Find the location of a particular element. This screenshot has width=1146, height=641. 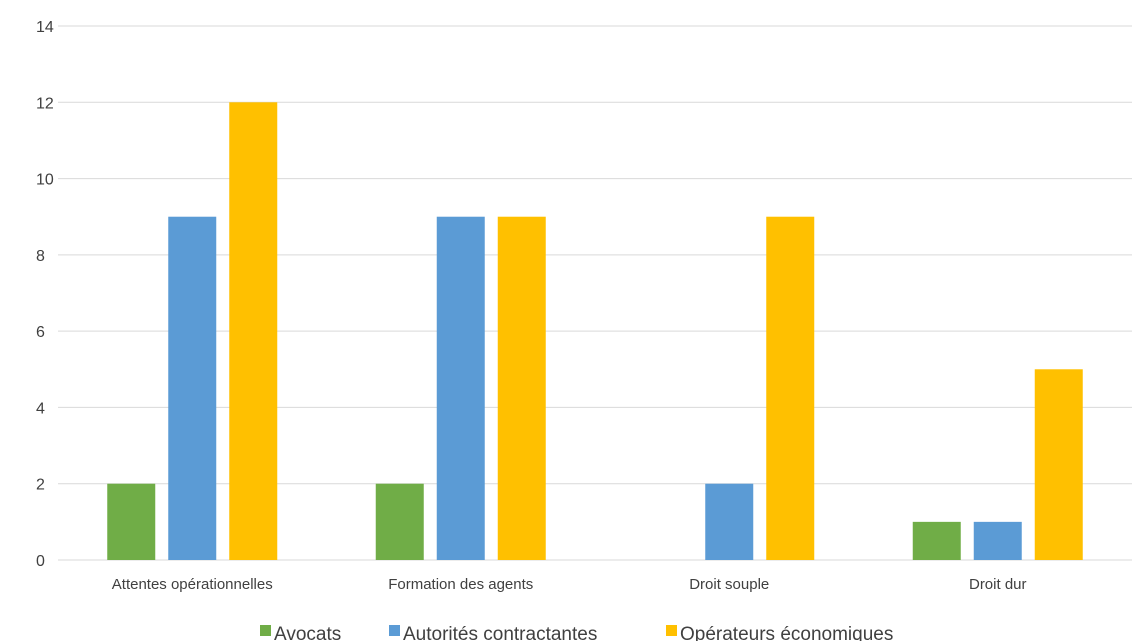

x-category-label: Droit souple is located at coordinates (729, 584).